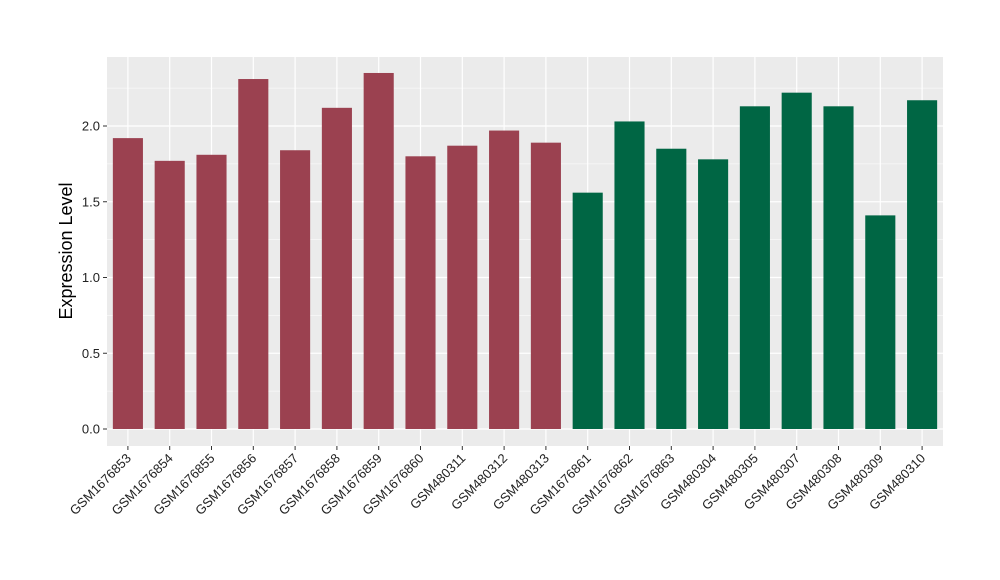 The height and width of the screenshot is (580, 1000). What do you see at coordinates (253, 254) in the screenshot?
I see `bar-GSM1676856` at bounding box center [253, 254].